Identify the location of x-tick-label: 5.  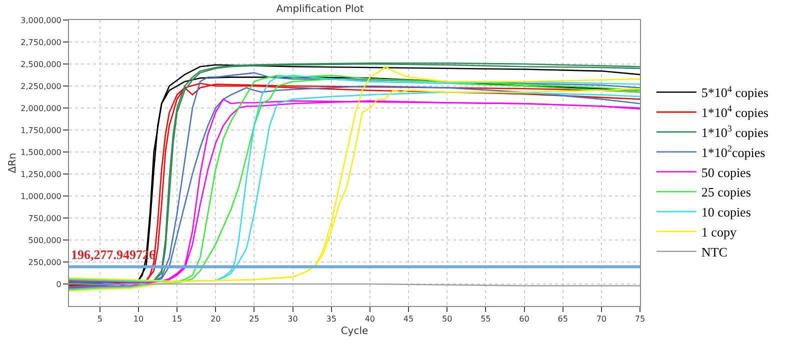
(99, 319).